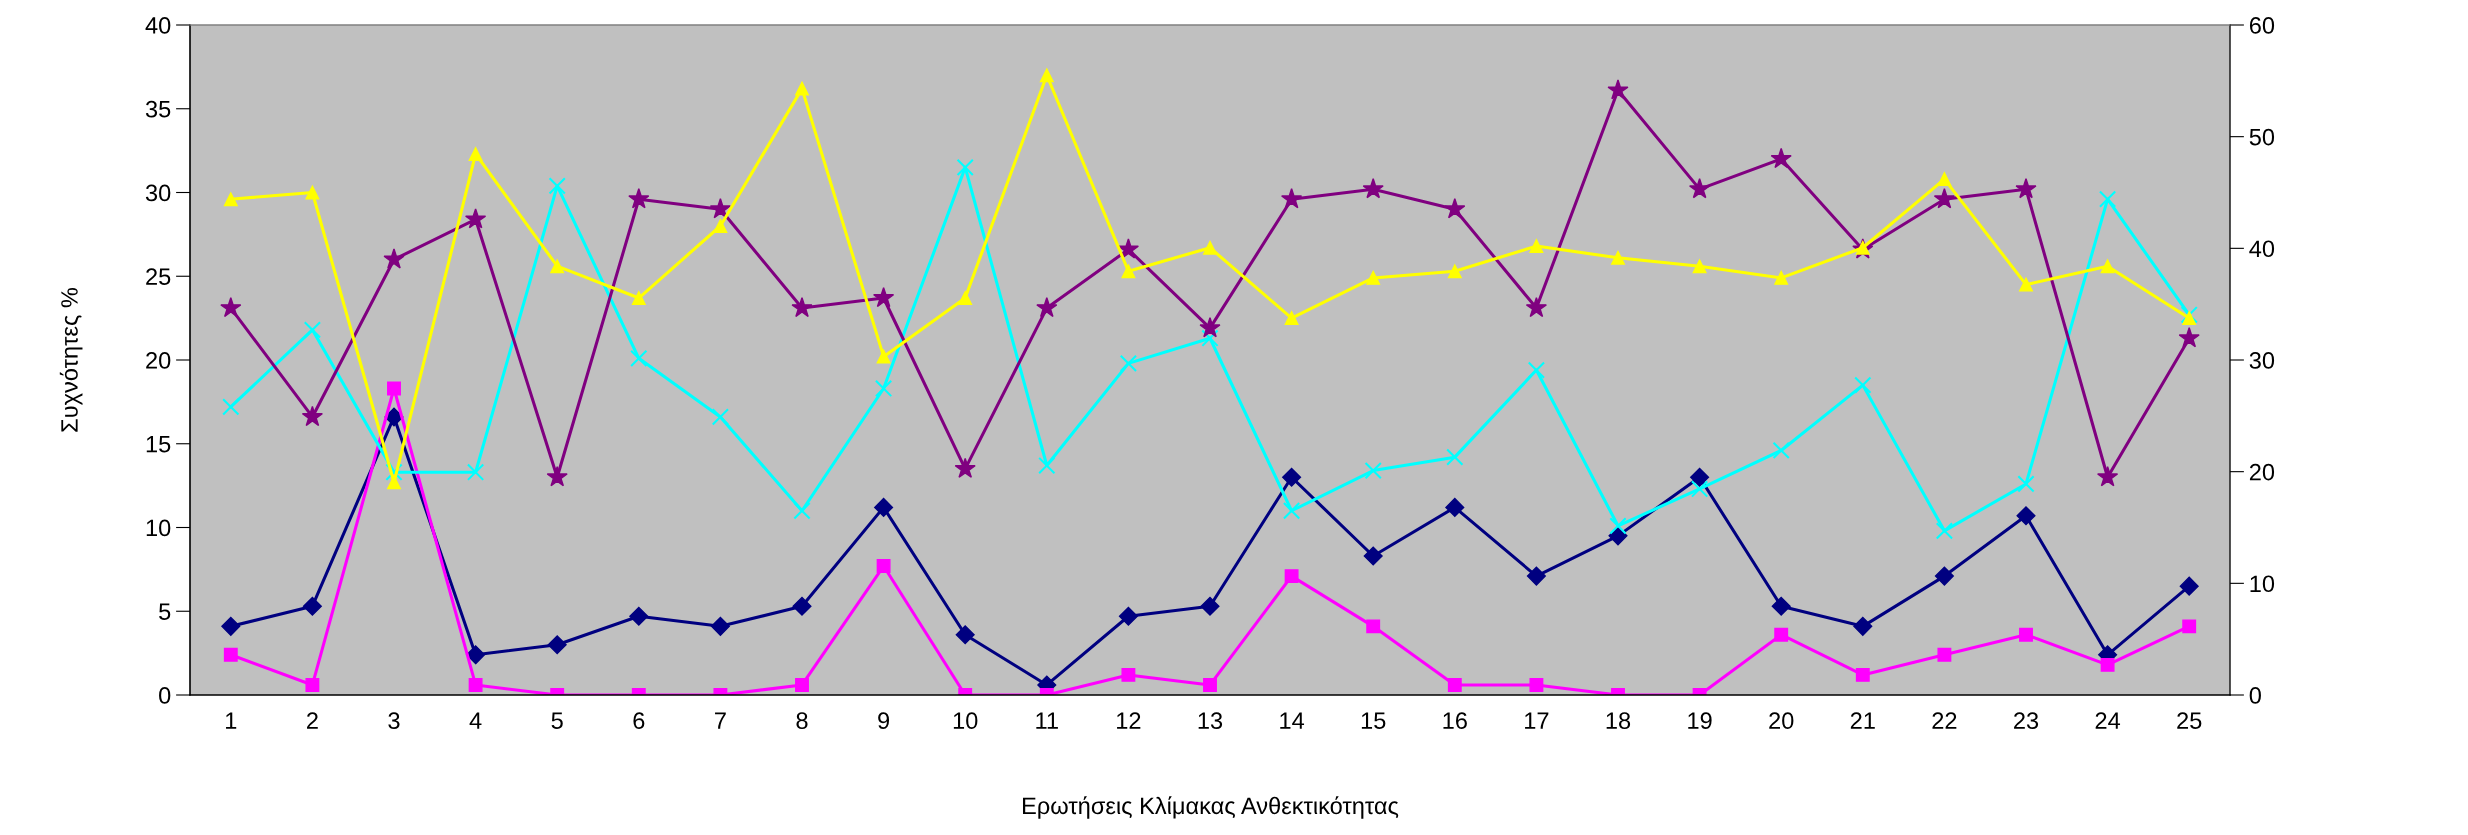  I want to click on x-tick-label: 16, so click(1455, 721).